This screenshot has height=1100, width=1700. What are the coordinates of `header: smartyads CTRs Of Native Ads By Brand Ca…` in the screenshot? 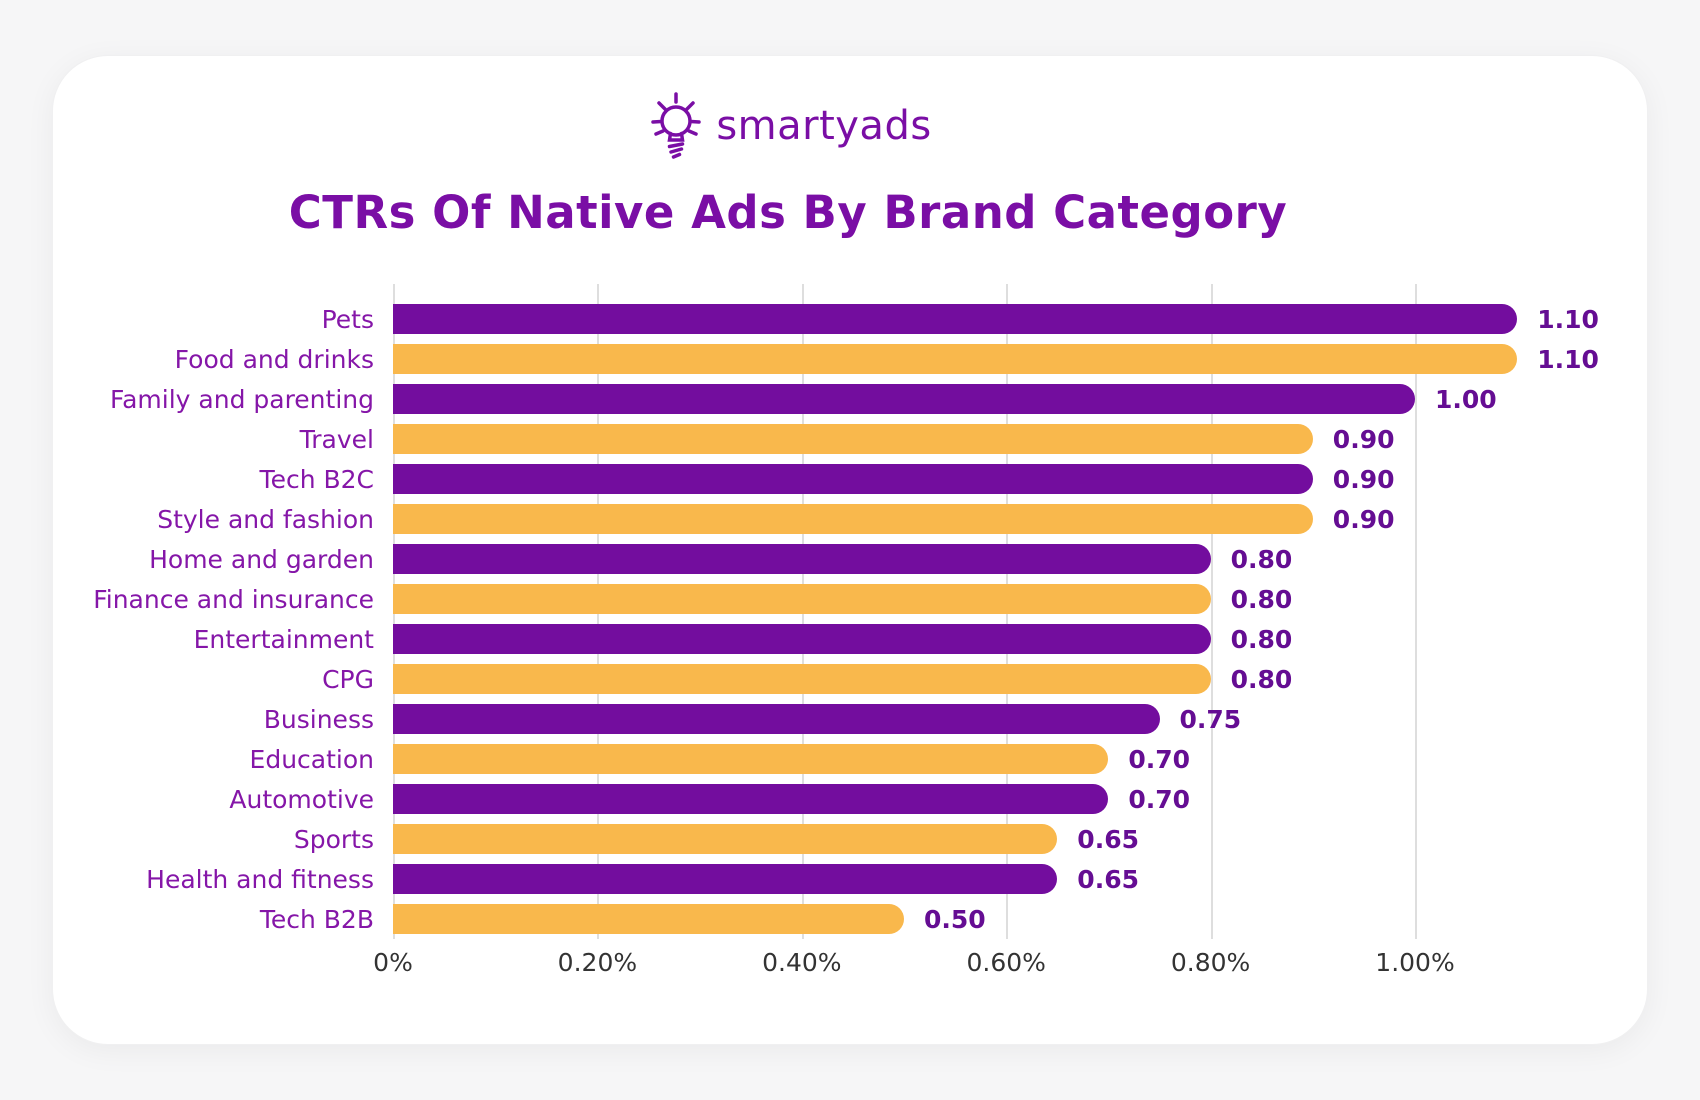 It's located at (788, 163).